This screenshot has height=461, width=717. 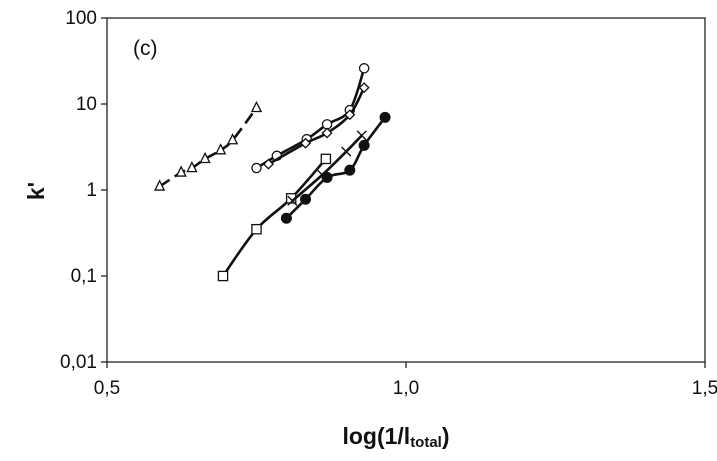 What do you see at coordinates (91, 190) in the screenshot?
I see `y-tick-label: 1` at bounding box center [91, 190].